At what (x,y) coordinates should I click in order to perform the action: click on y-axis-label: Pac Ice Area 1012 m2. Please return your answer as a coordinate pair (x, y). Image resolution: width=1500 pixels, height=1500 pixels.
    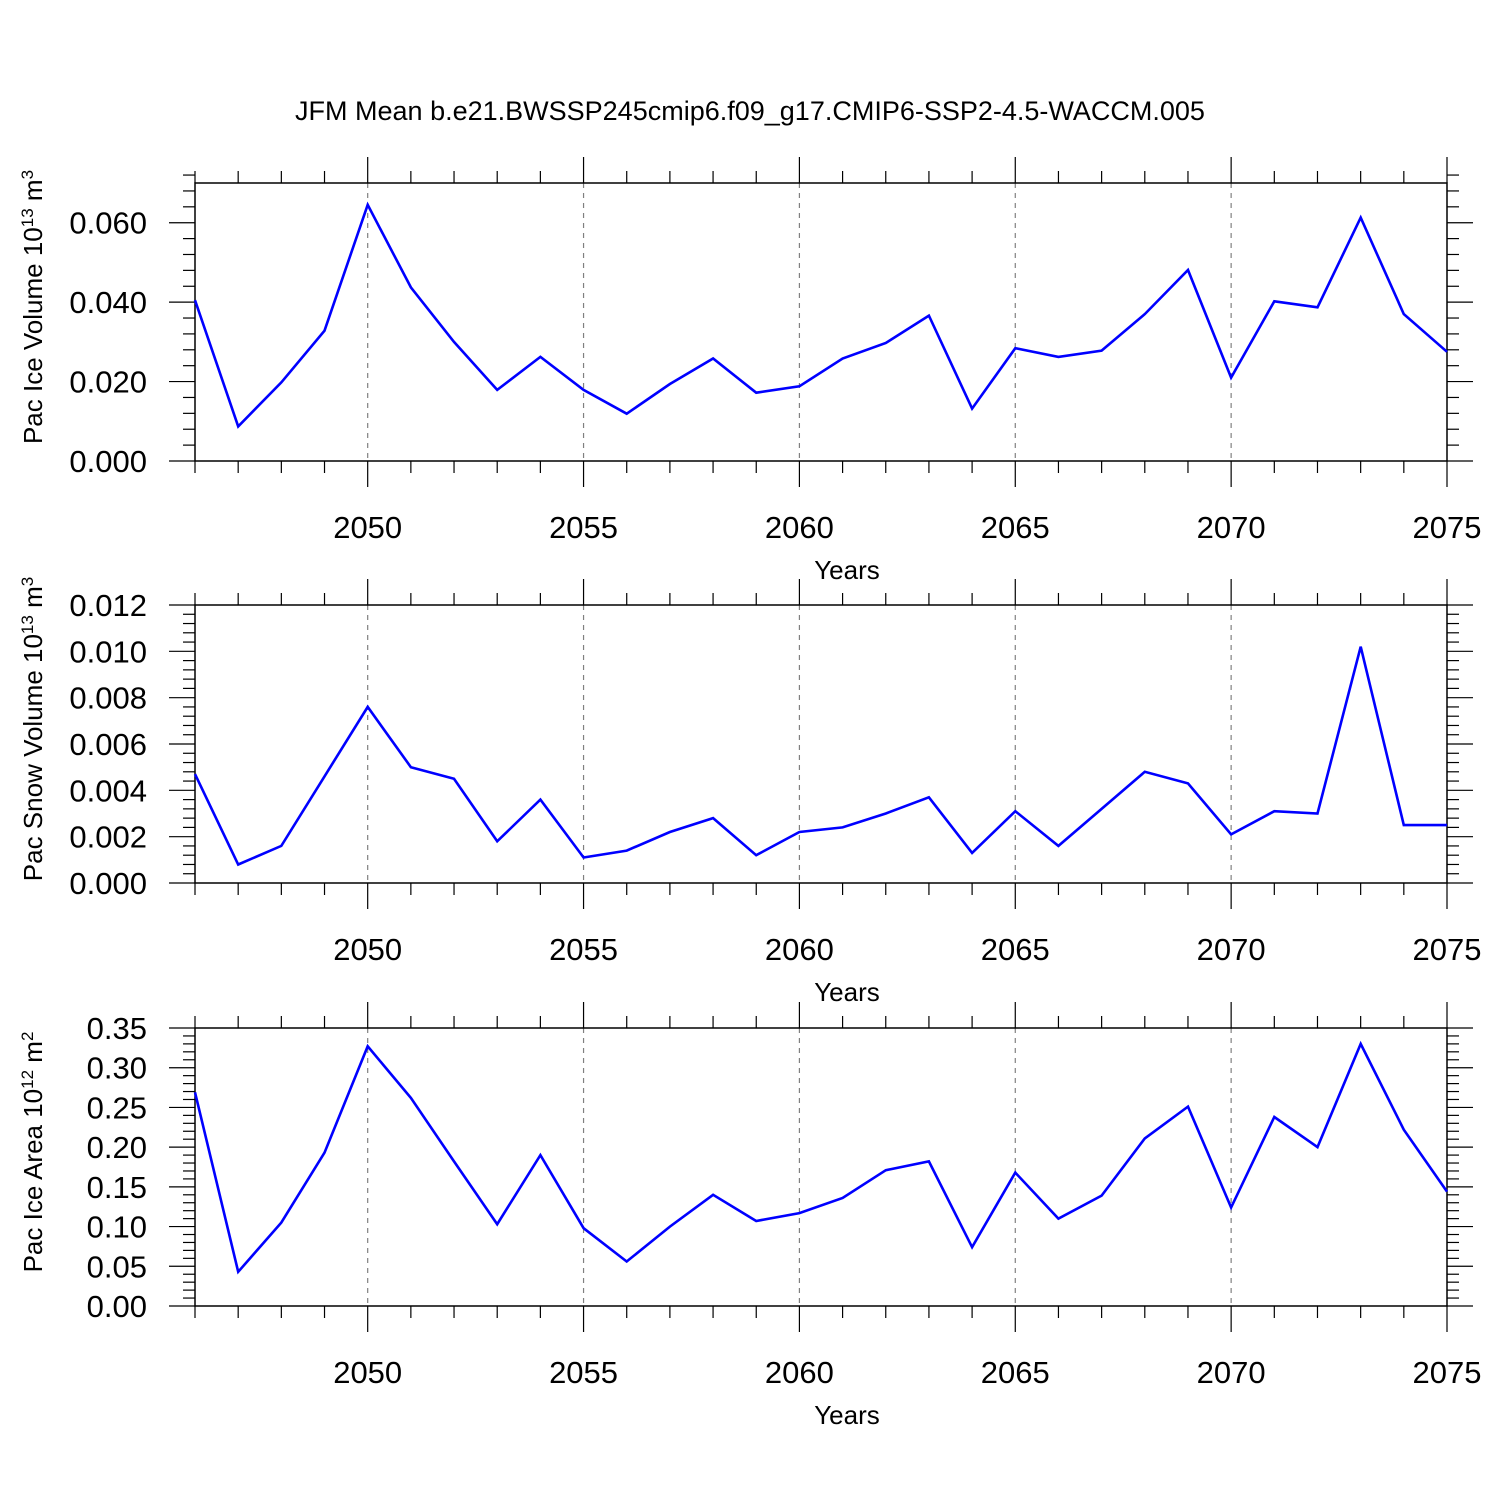
    Looking at the image, I should click on (33, 1152).